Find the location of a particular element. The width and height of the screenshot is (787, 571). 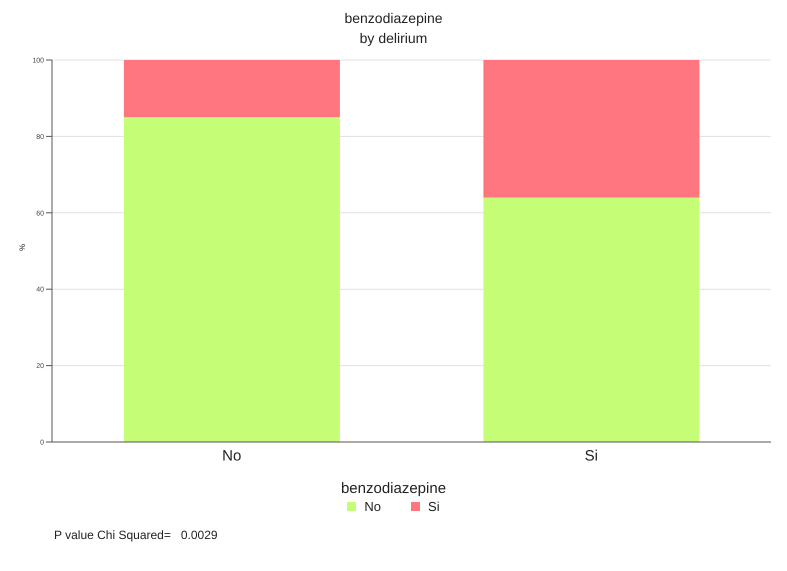

legend-label: Si is located at coordinates (433, 506).